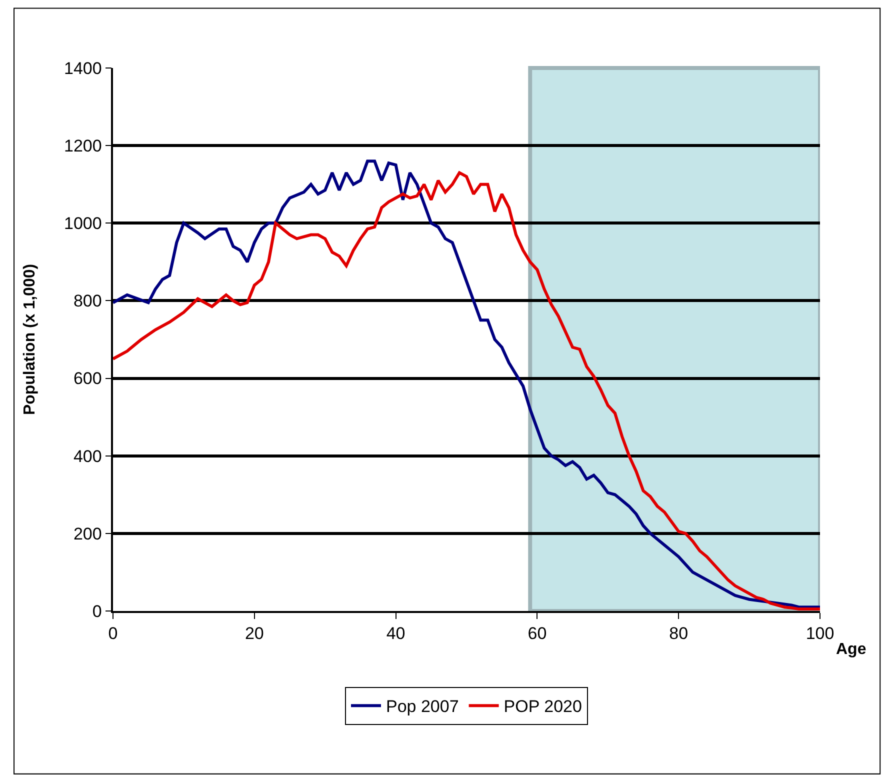 The height and width of the screenshot is (775, 890). I want to click on y-tick-label: 1000, so click(83, 224).